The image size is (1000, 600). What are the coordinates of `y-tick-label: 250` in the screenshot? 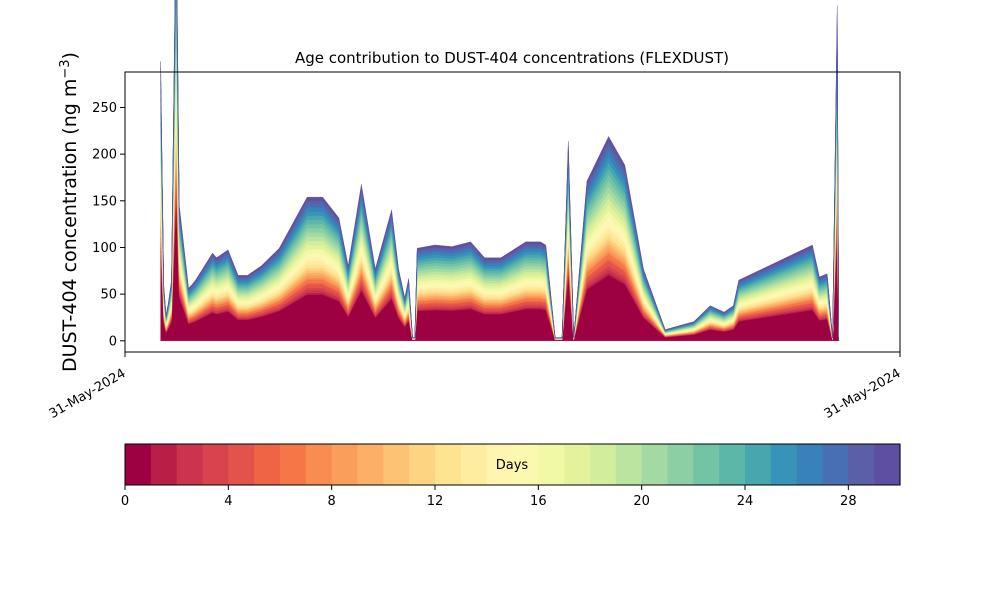 It's located at (104, 108).